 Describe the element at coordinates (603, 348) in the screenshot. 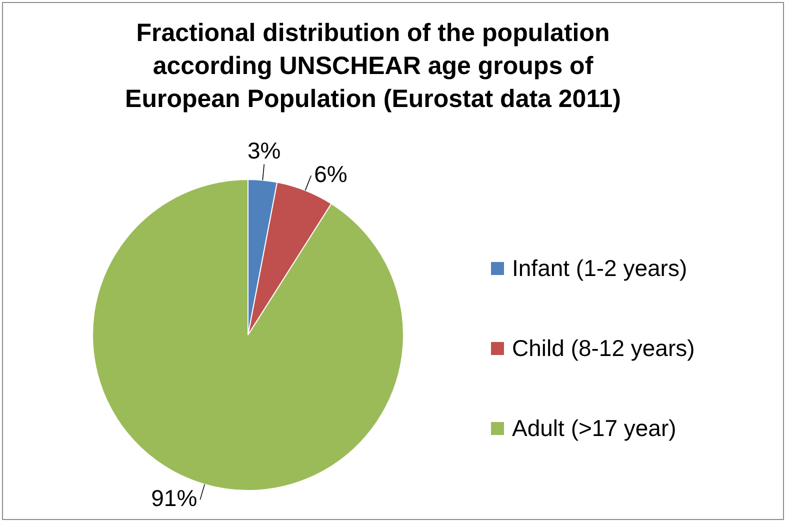

I see `legend-label: Child (8-12 years)` at that location.